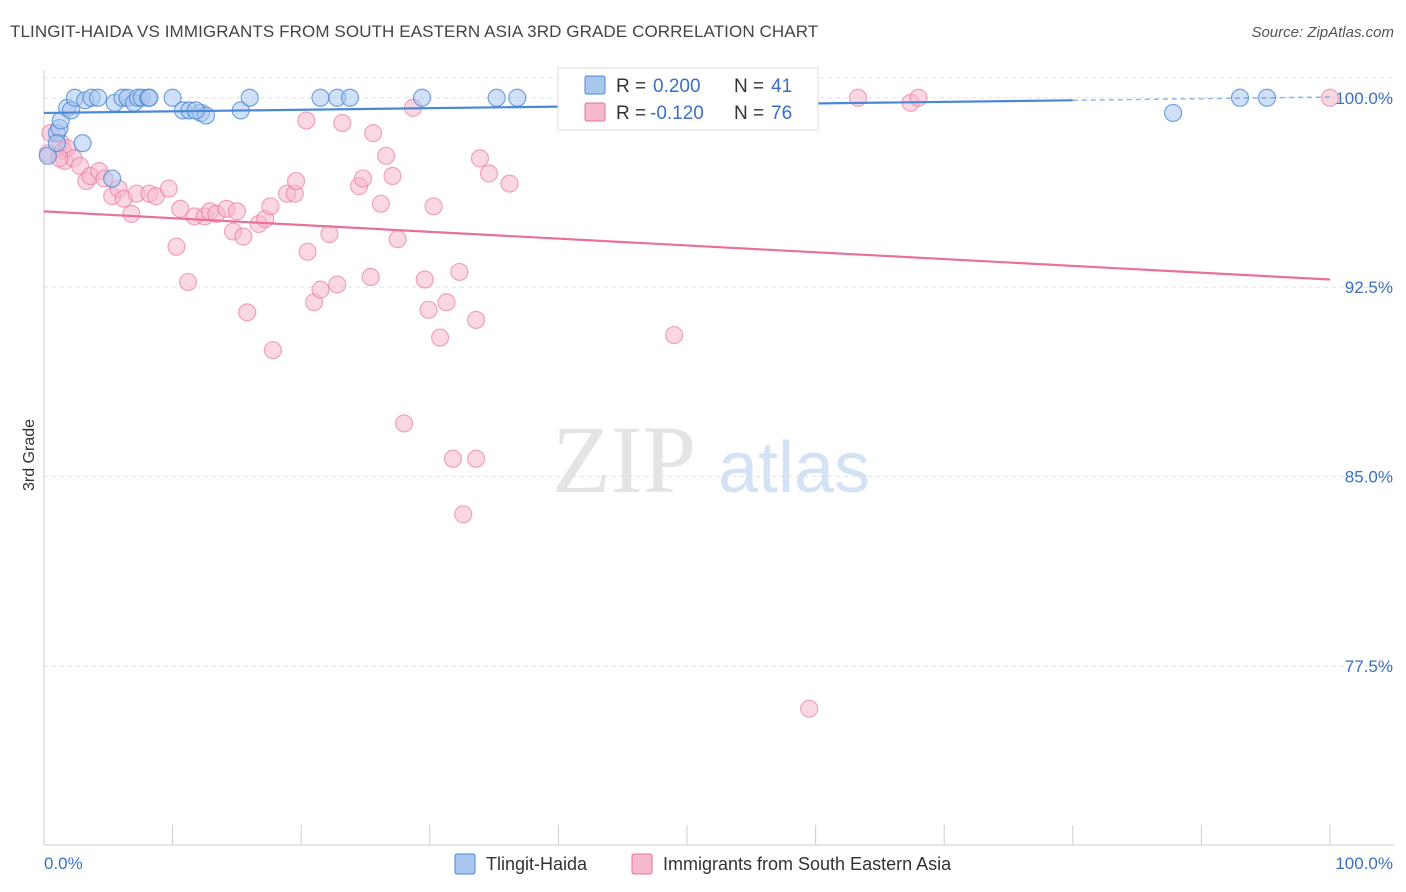 The height and width of the screenshot is (892, 1406). Describe the element at coordinates (595, 112) in the screenshot. I see `stats-pink-swatch` at that location.